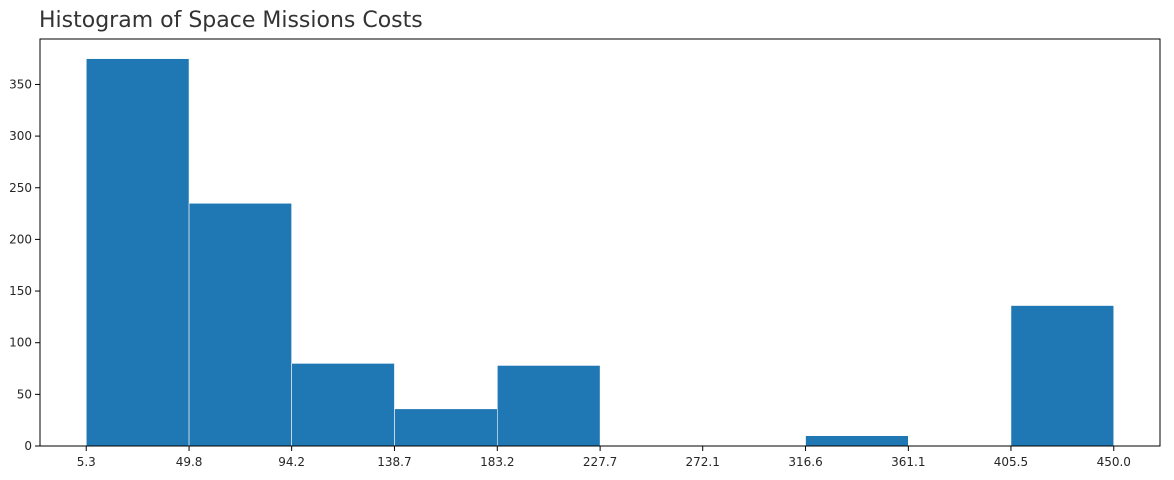 This screenshot has width=1174, height=480. I want to click on x-tick-label: 405.5, so click(1011, 462).